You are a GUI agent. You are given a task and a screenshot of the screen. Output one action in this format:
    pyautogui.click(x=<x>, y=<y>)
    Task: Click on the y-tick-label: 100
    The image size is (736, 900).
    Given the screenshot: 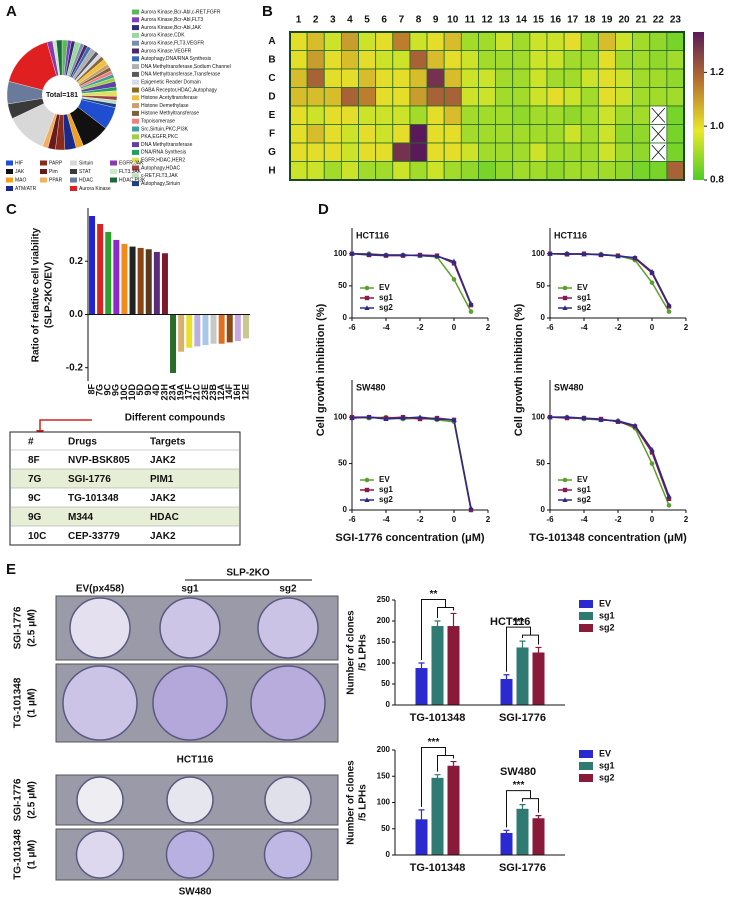 What is the action you would take?
    pyautogui.click(x=384, y=802)
    